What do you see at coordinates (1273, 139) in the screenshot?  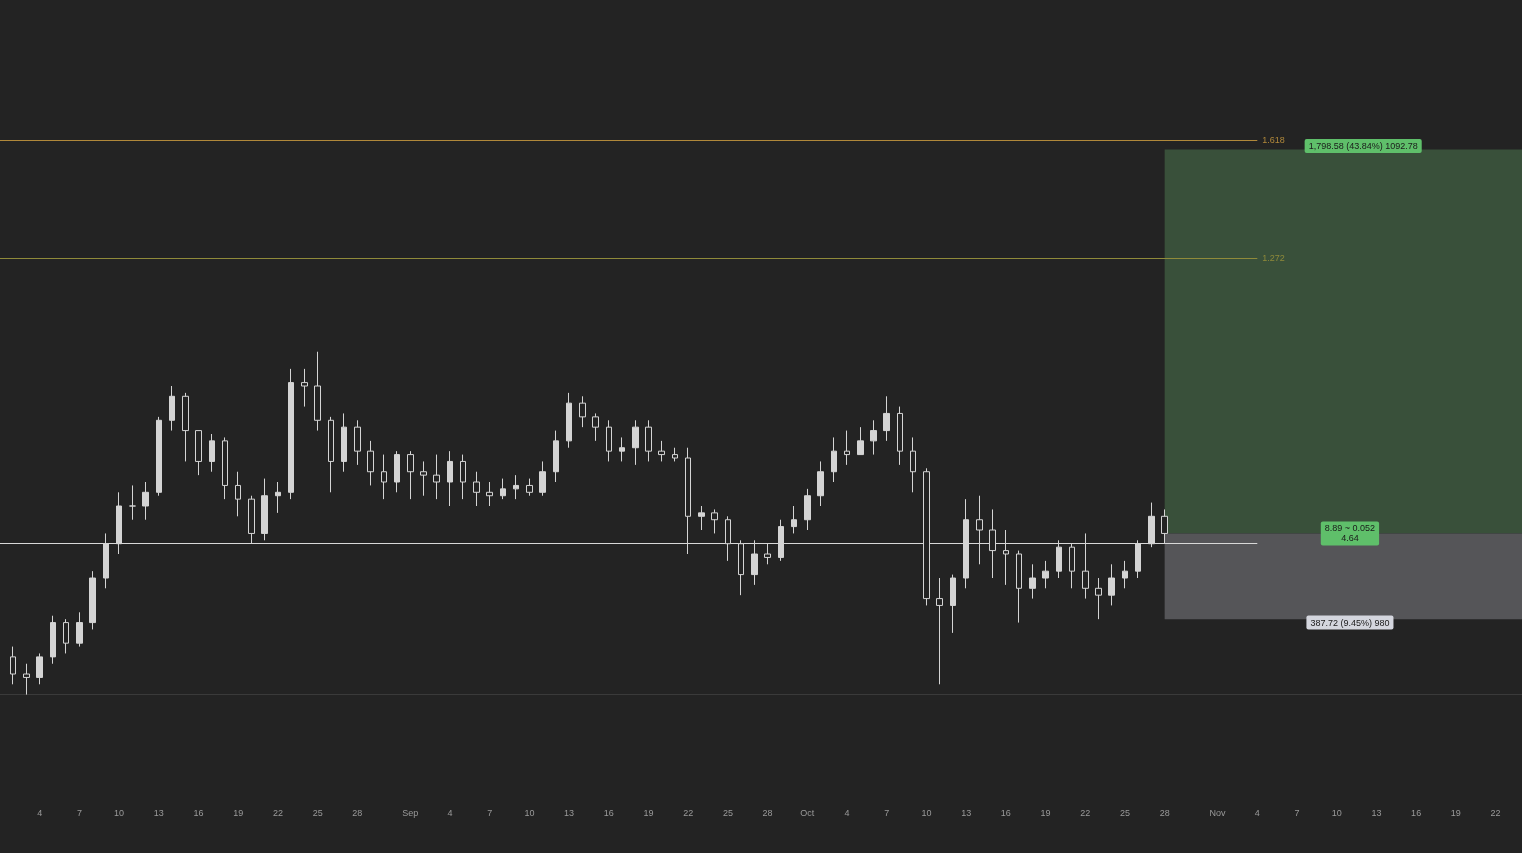 I see `ref-line-label: 1.618` at bounding box center [1273, 139].